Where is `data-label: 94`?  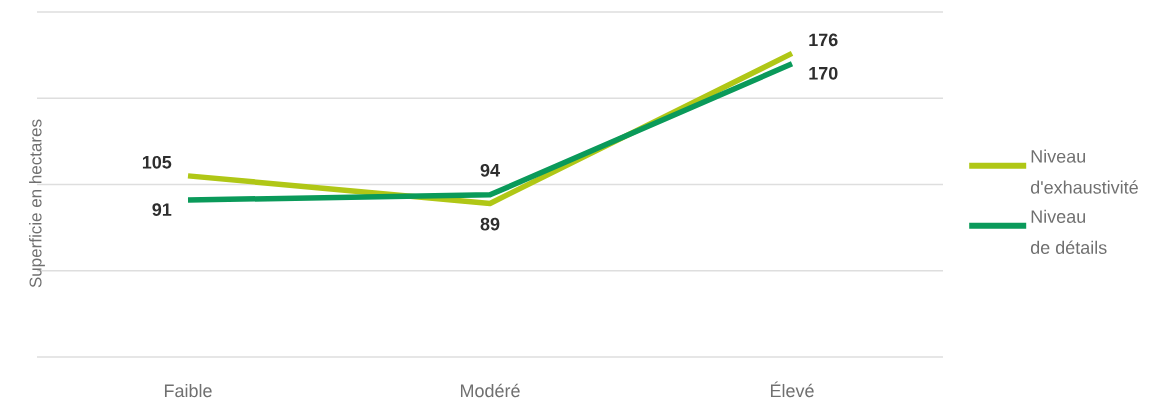
data-label: 94 is located at coordinates (490, 170).